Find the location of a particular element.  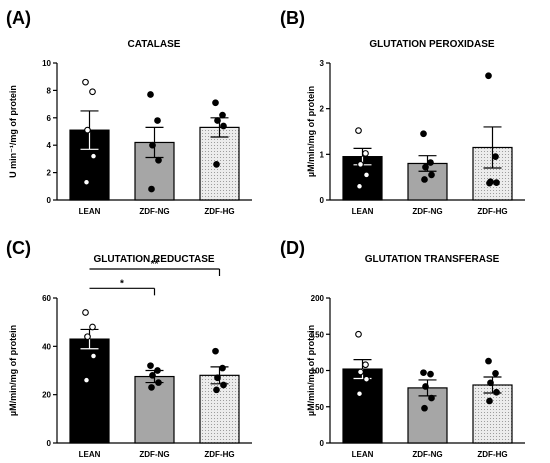

y-tick-label: 60 is located at coordinates (46, 298).